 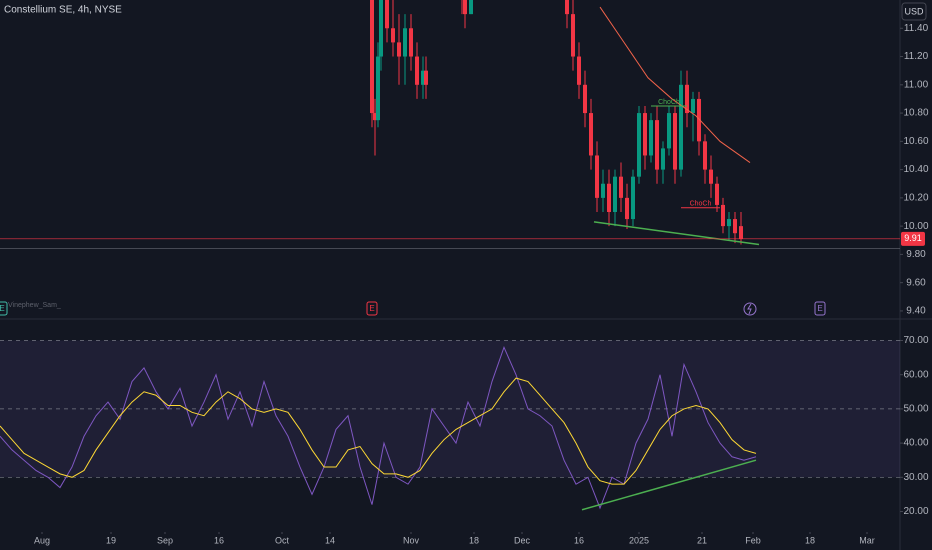 What do you see at coordinates (42, 540) in the screenshot?
I see `x-tick-label: Aug` at bounding box center [42, 540].